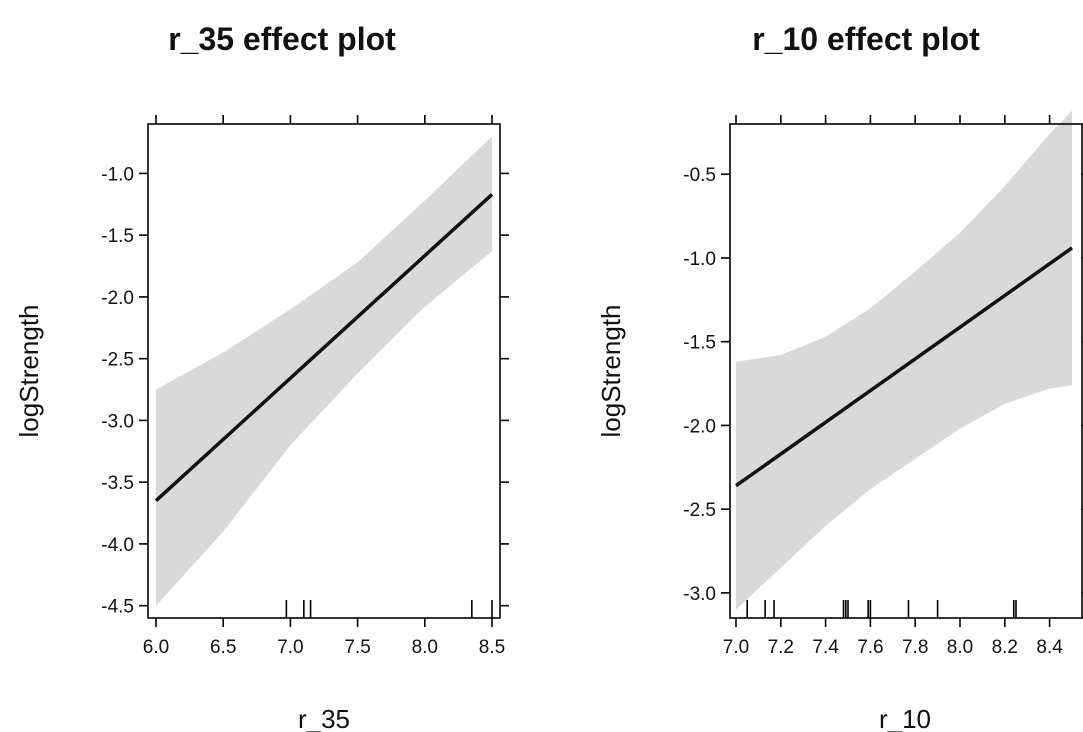 The image size is (1083, 732). I want to click on panel-r10-x-tick-label: 7.2, so click(781, 647).